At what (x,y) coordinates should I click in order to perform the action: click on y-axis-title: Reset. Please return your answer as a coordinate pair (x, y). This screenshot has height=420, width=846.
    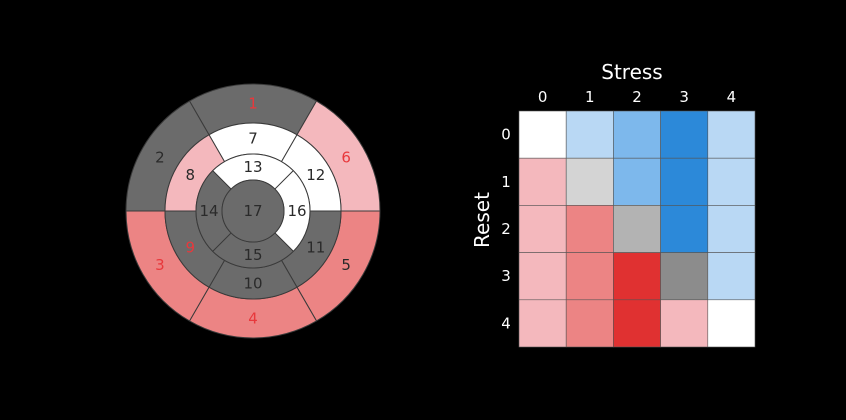
    Looking at the image, I should click on (482, 220).